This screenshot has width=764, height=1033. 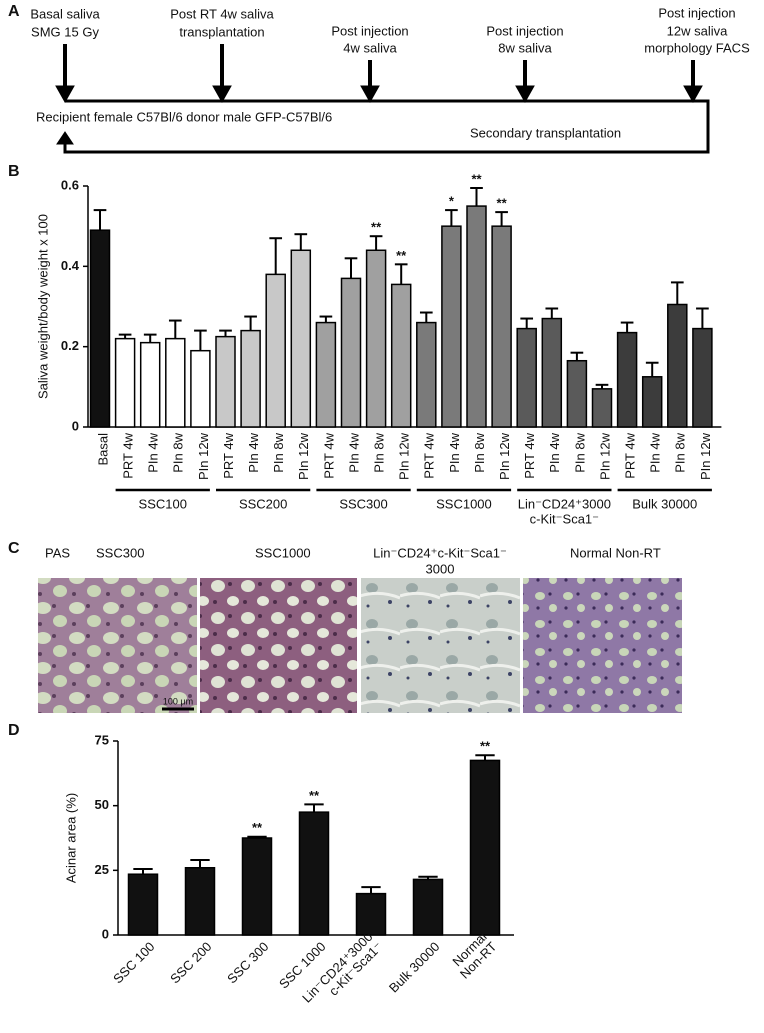 I want to click on y-tick-label: 0.2, so click(x=70, y=345).